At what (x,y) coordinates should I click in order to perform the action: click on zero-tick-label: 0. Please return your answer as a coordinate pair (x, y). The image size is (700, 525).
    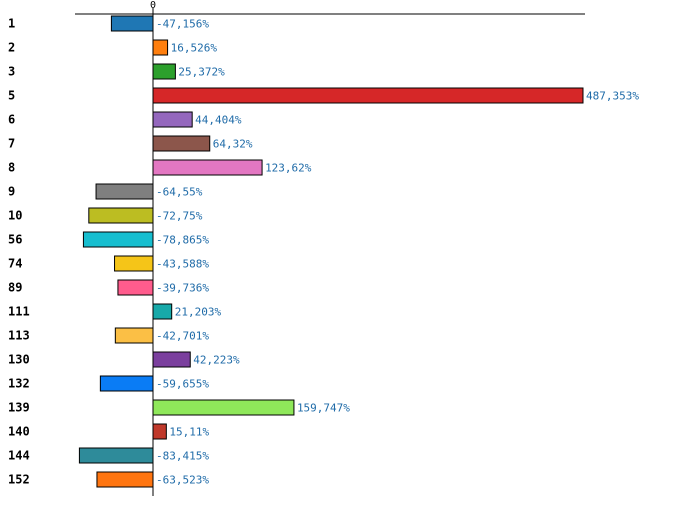
    Looking at the image, I should click on (153, 5).